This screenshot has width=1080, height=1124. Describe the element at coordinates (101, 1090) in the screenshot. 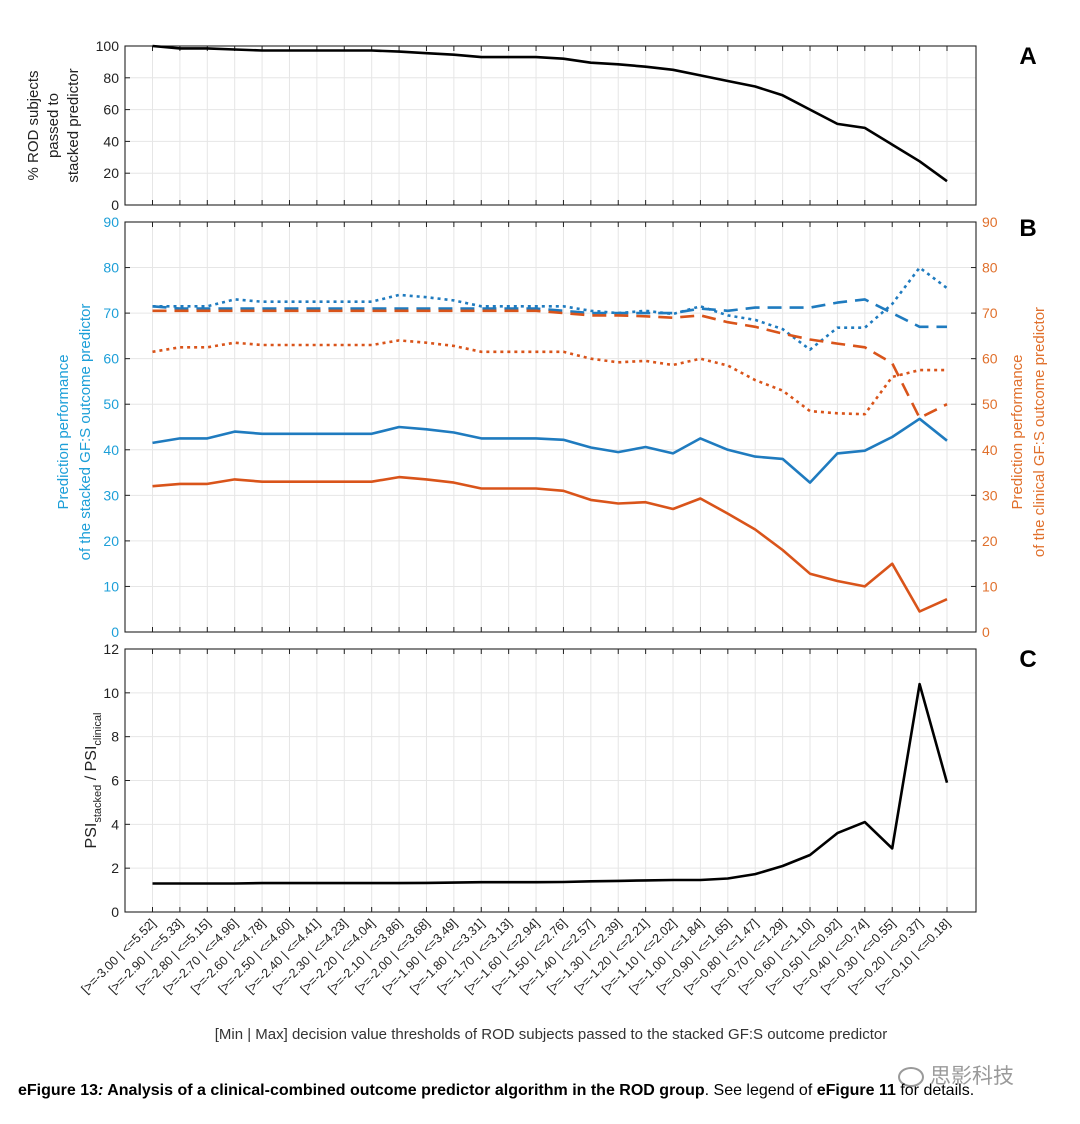

I see `caption-colon: :` at that location.